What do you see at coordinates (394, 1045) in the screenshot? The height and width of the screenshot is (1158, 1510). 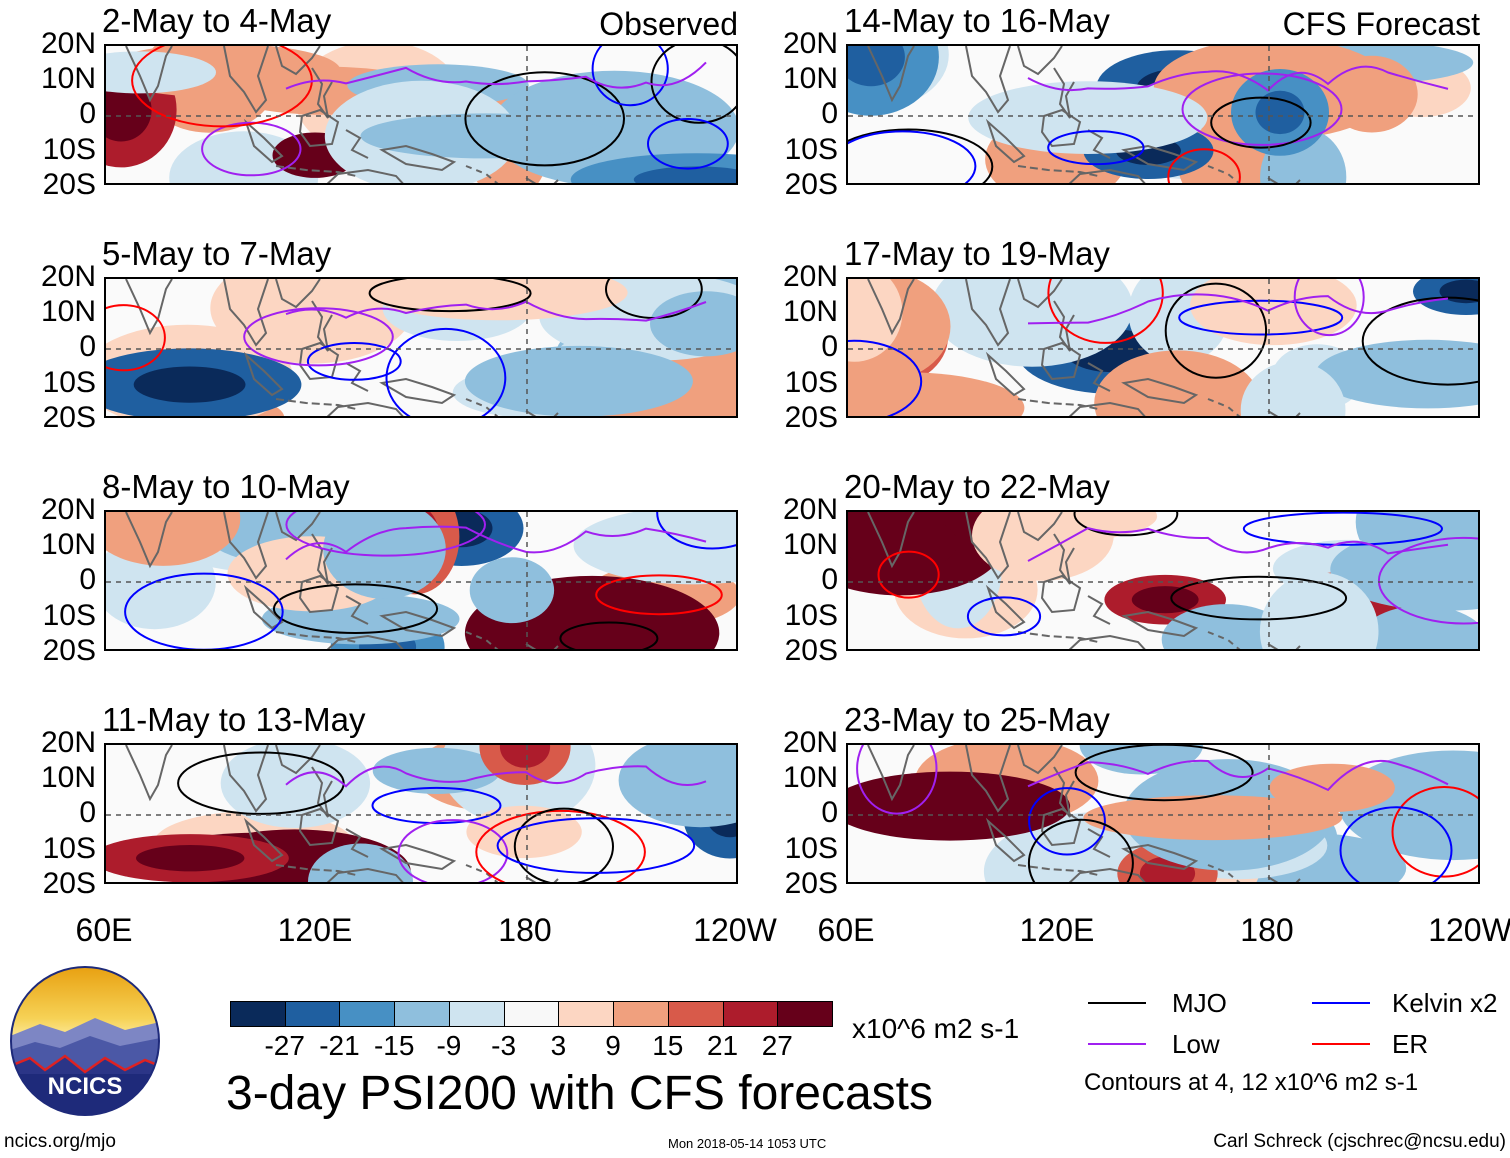 I see `colorbar-label: -15` at bounding box center [394, 1045].